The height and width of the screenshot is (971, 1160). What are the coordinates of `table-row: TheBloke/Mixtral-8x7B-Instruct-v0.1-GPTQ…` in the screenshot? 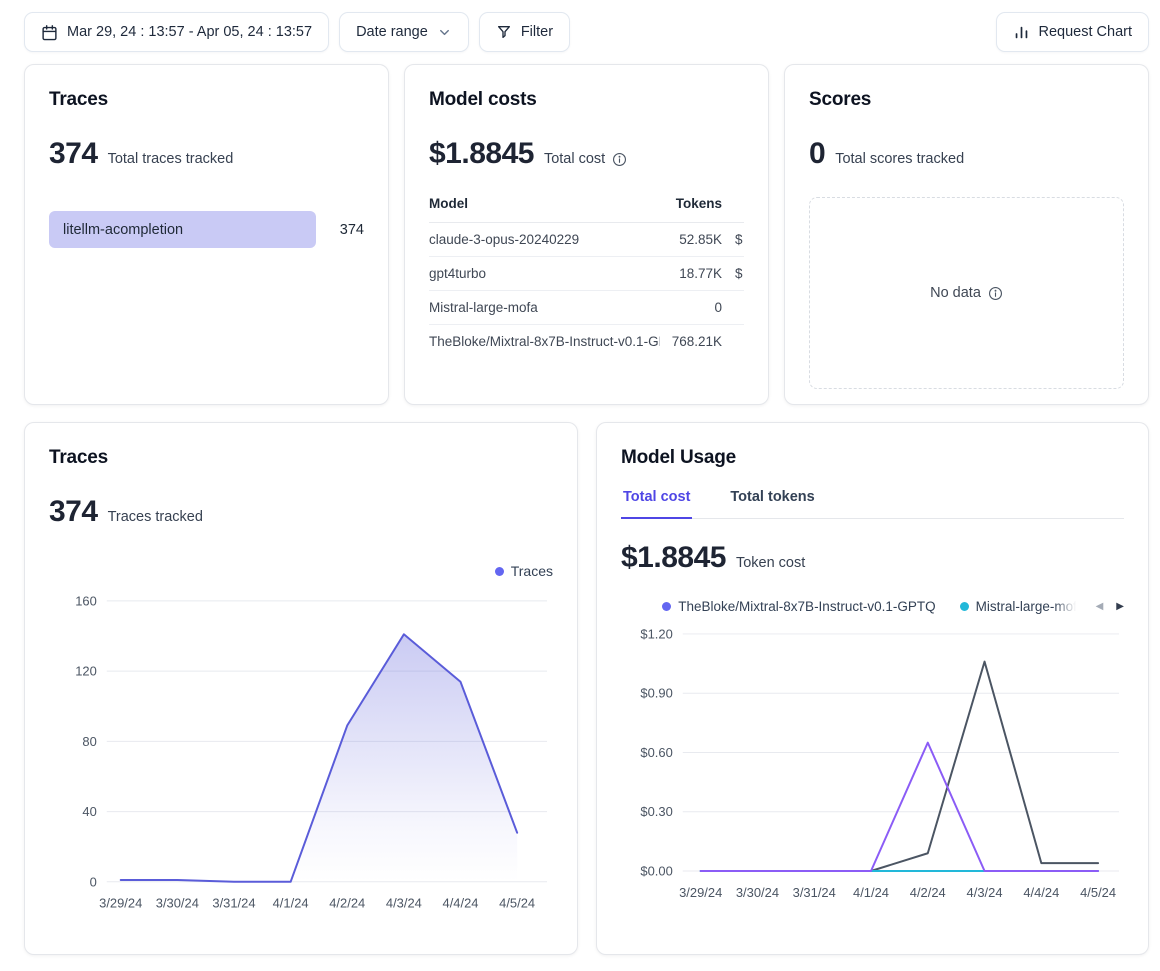 It's located at (586, 342).